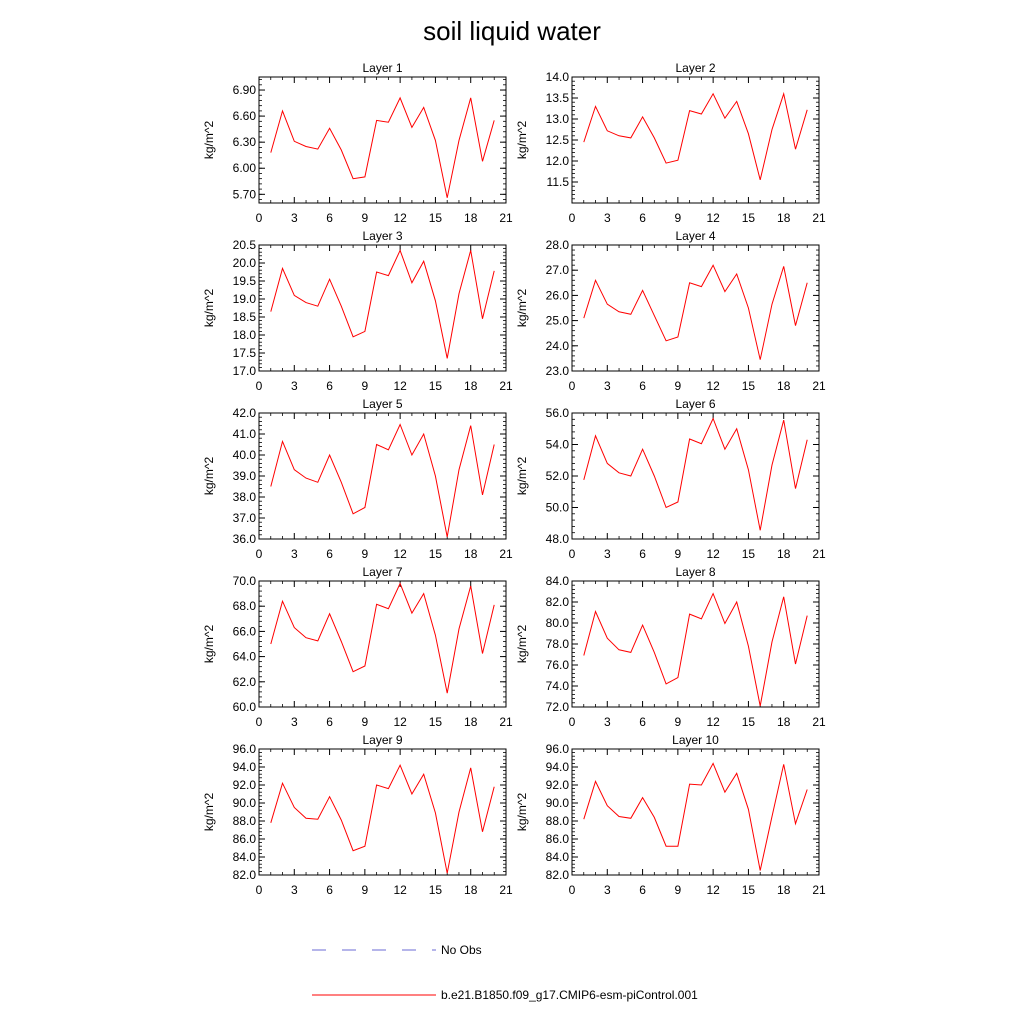  I want to click on panel-title: Layer 5, so click(382, 404).